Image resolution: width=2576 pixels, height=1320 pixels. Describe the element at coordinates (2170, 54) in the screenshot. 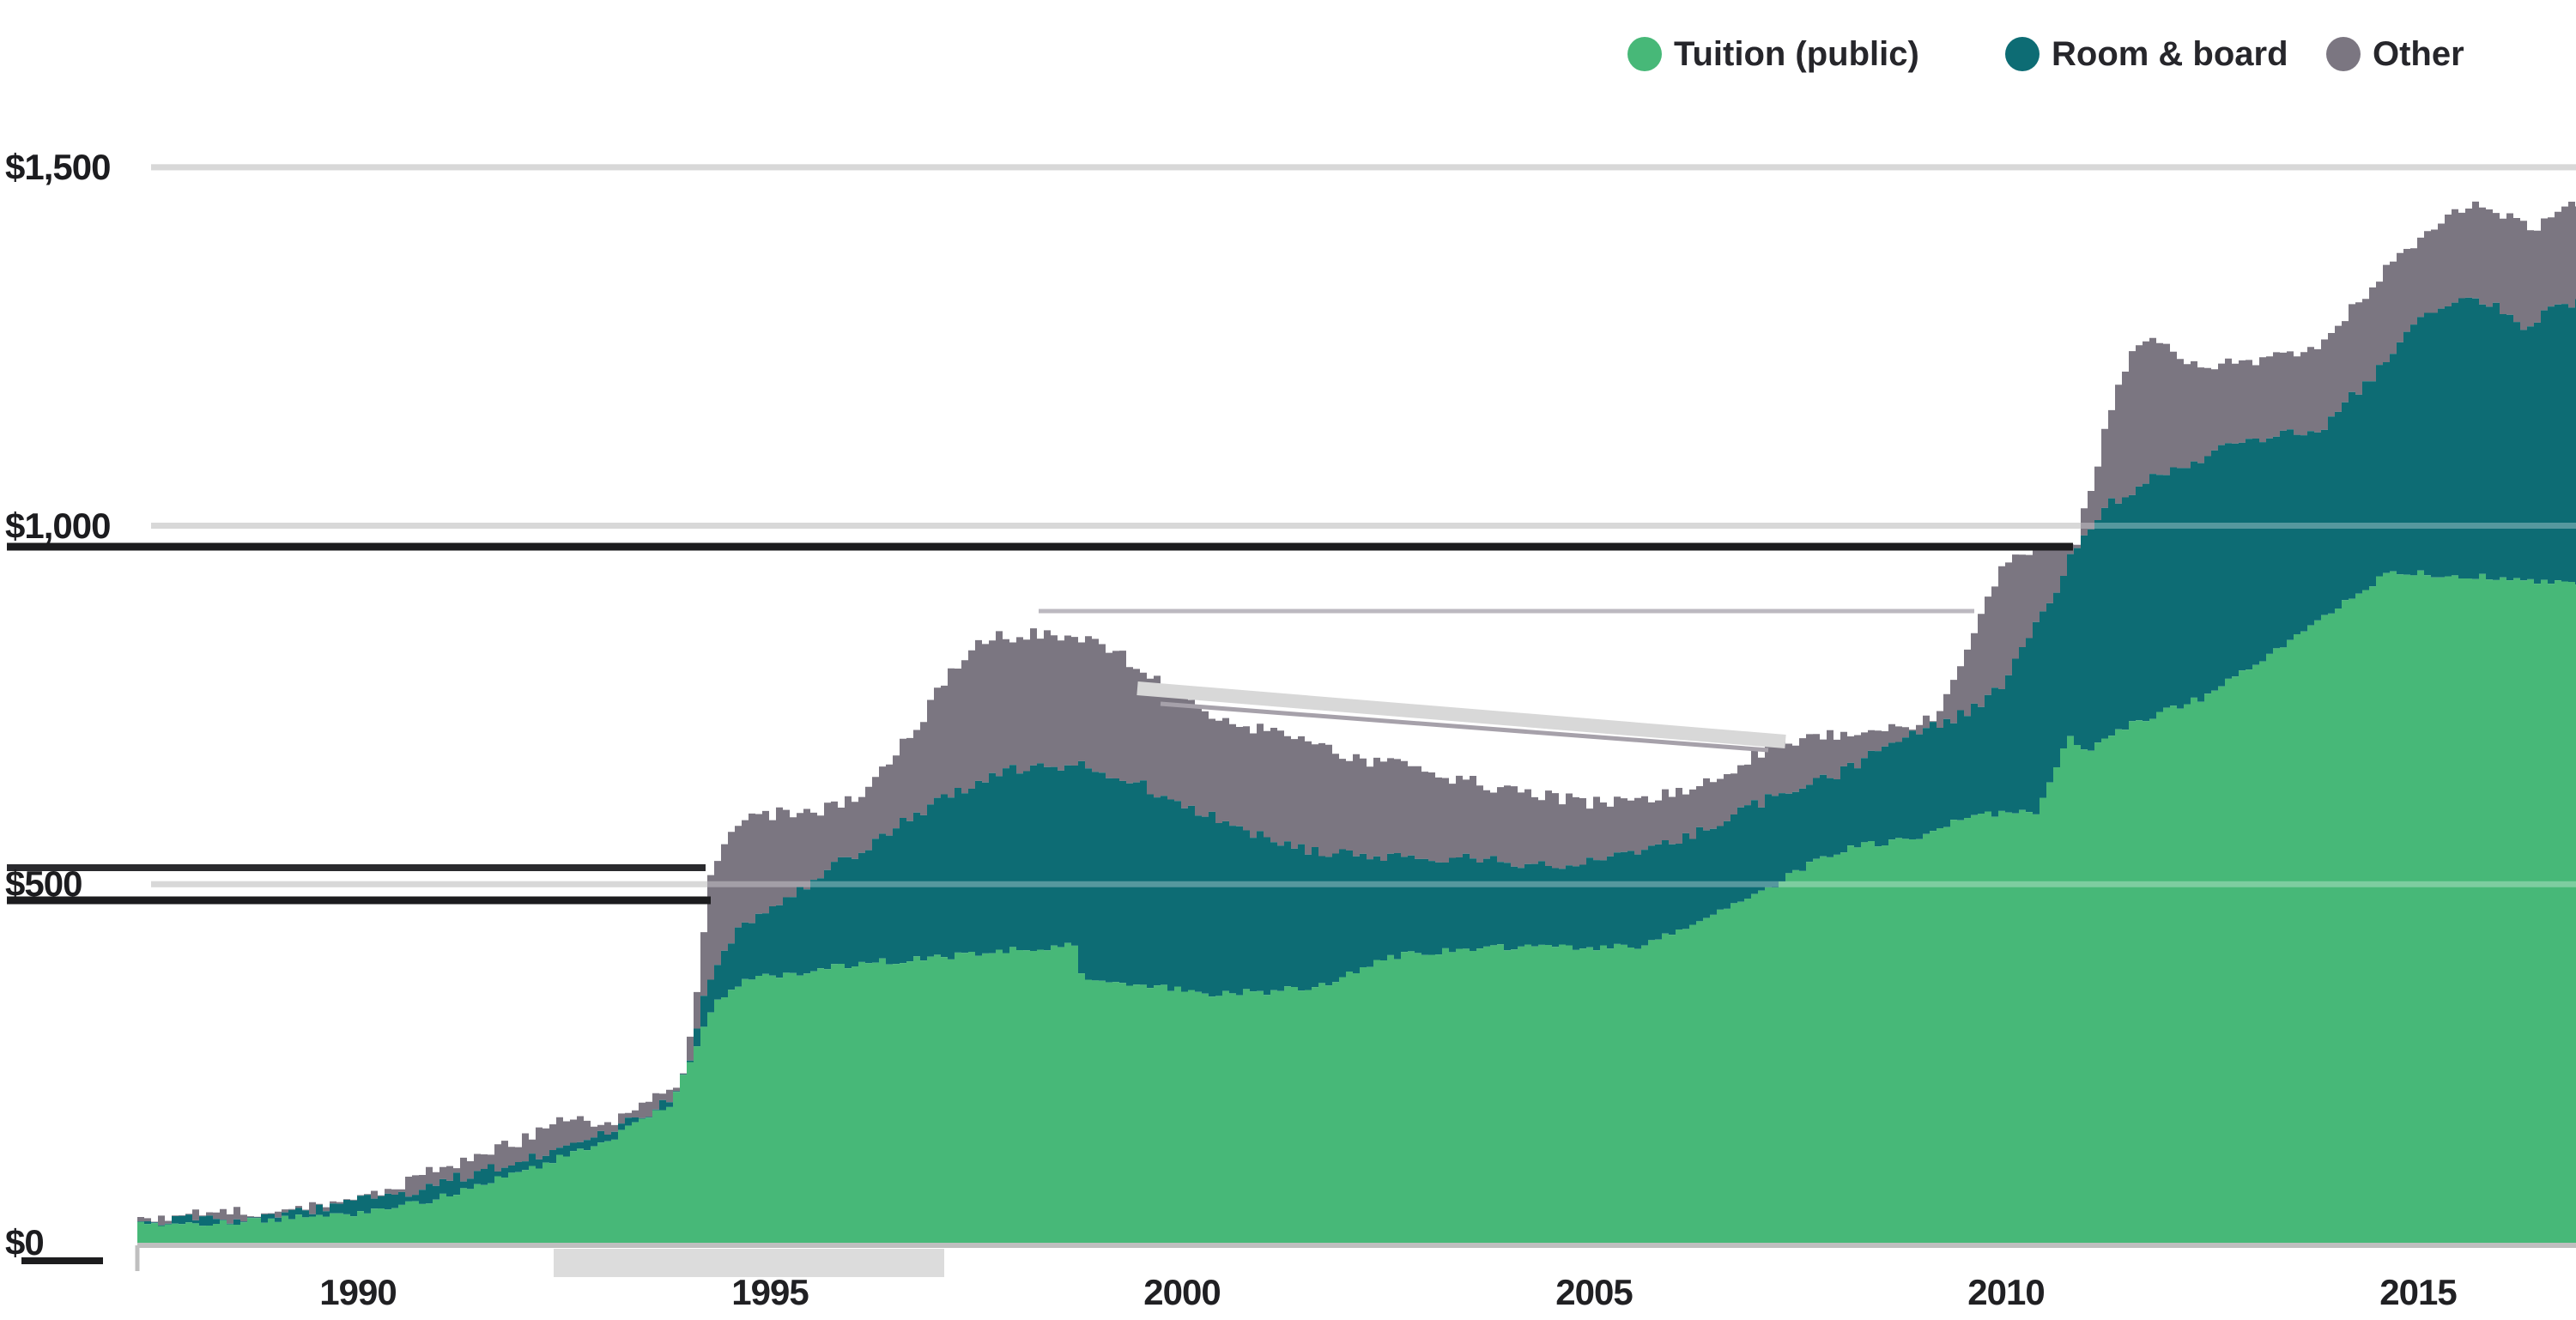

I see `legend-label: Room & board` at that location.